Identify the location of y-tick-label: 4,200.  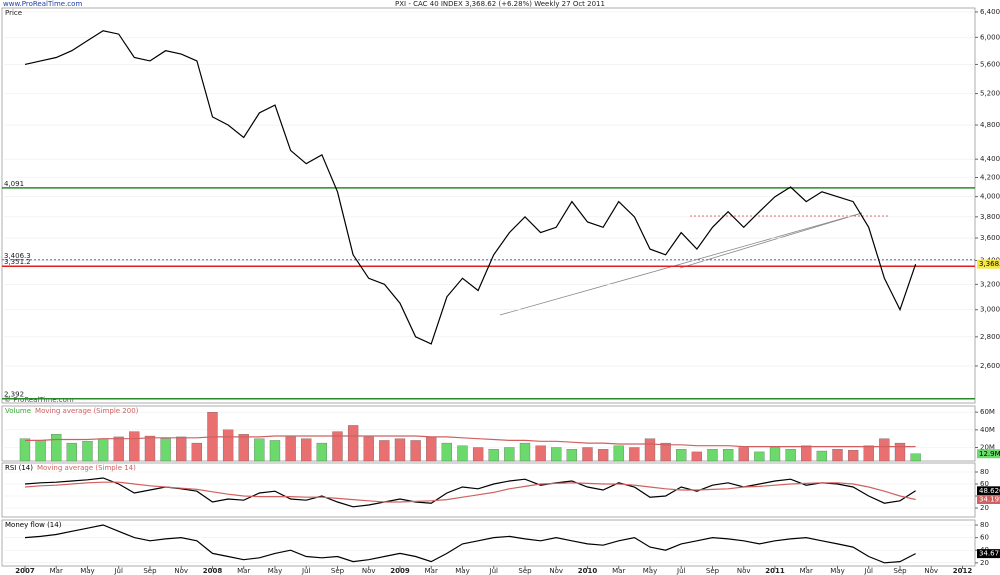
(990, 177).